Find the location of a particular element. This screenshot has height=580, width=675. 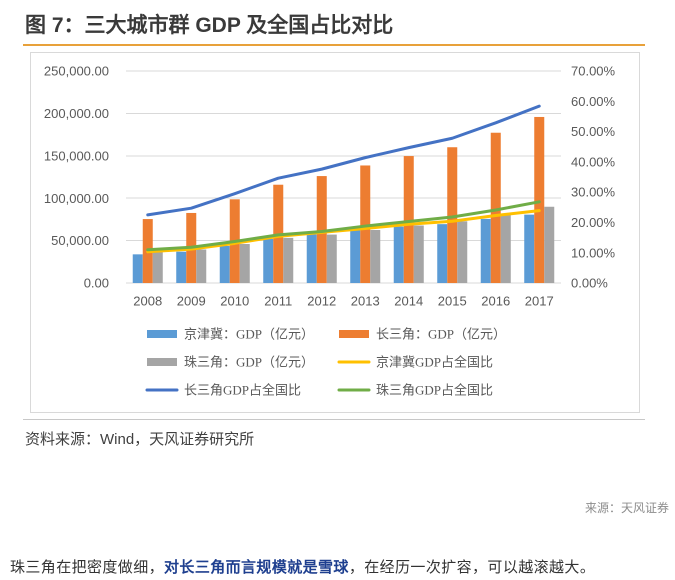

gdp-bar-pearl-delta-2010 is located at coordinates (244, 263).